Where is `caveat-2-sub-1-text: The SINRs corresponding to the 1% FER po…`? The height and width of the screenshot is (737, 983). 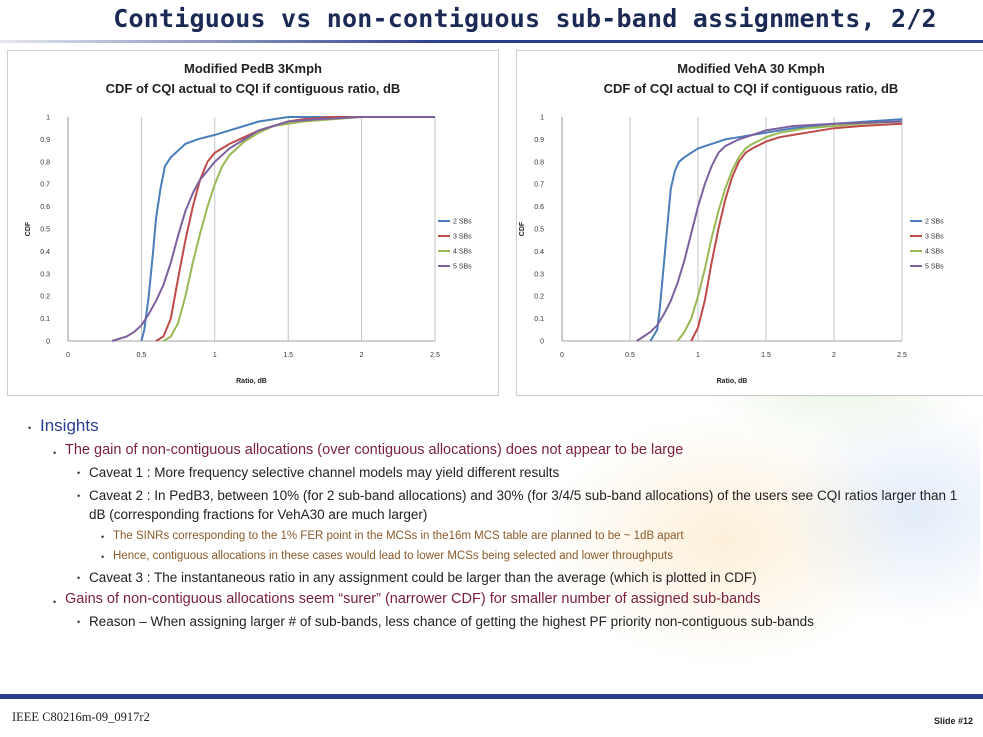
caveat-2-sub-1-text: The SINRs corresponding to the 1% FER po… is located at coordinates (398, 536).